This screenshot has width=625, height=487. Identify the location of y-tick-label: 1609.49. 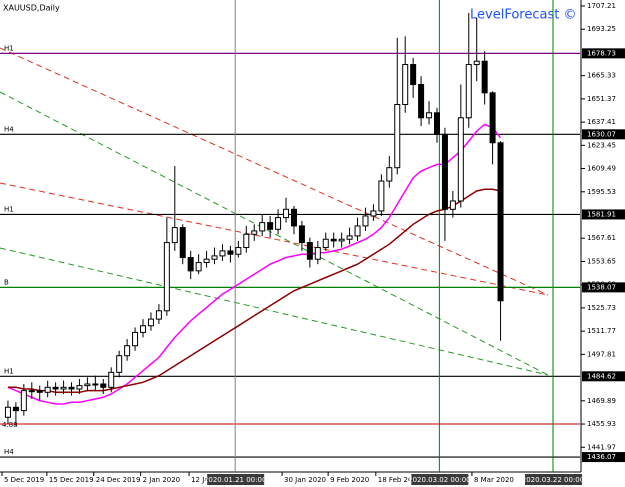
(601, 169).